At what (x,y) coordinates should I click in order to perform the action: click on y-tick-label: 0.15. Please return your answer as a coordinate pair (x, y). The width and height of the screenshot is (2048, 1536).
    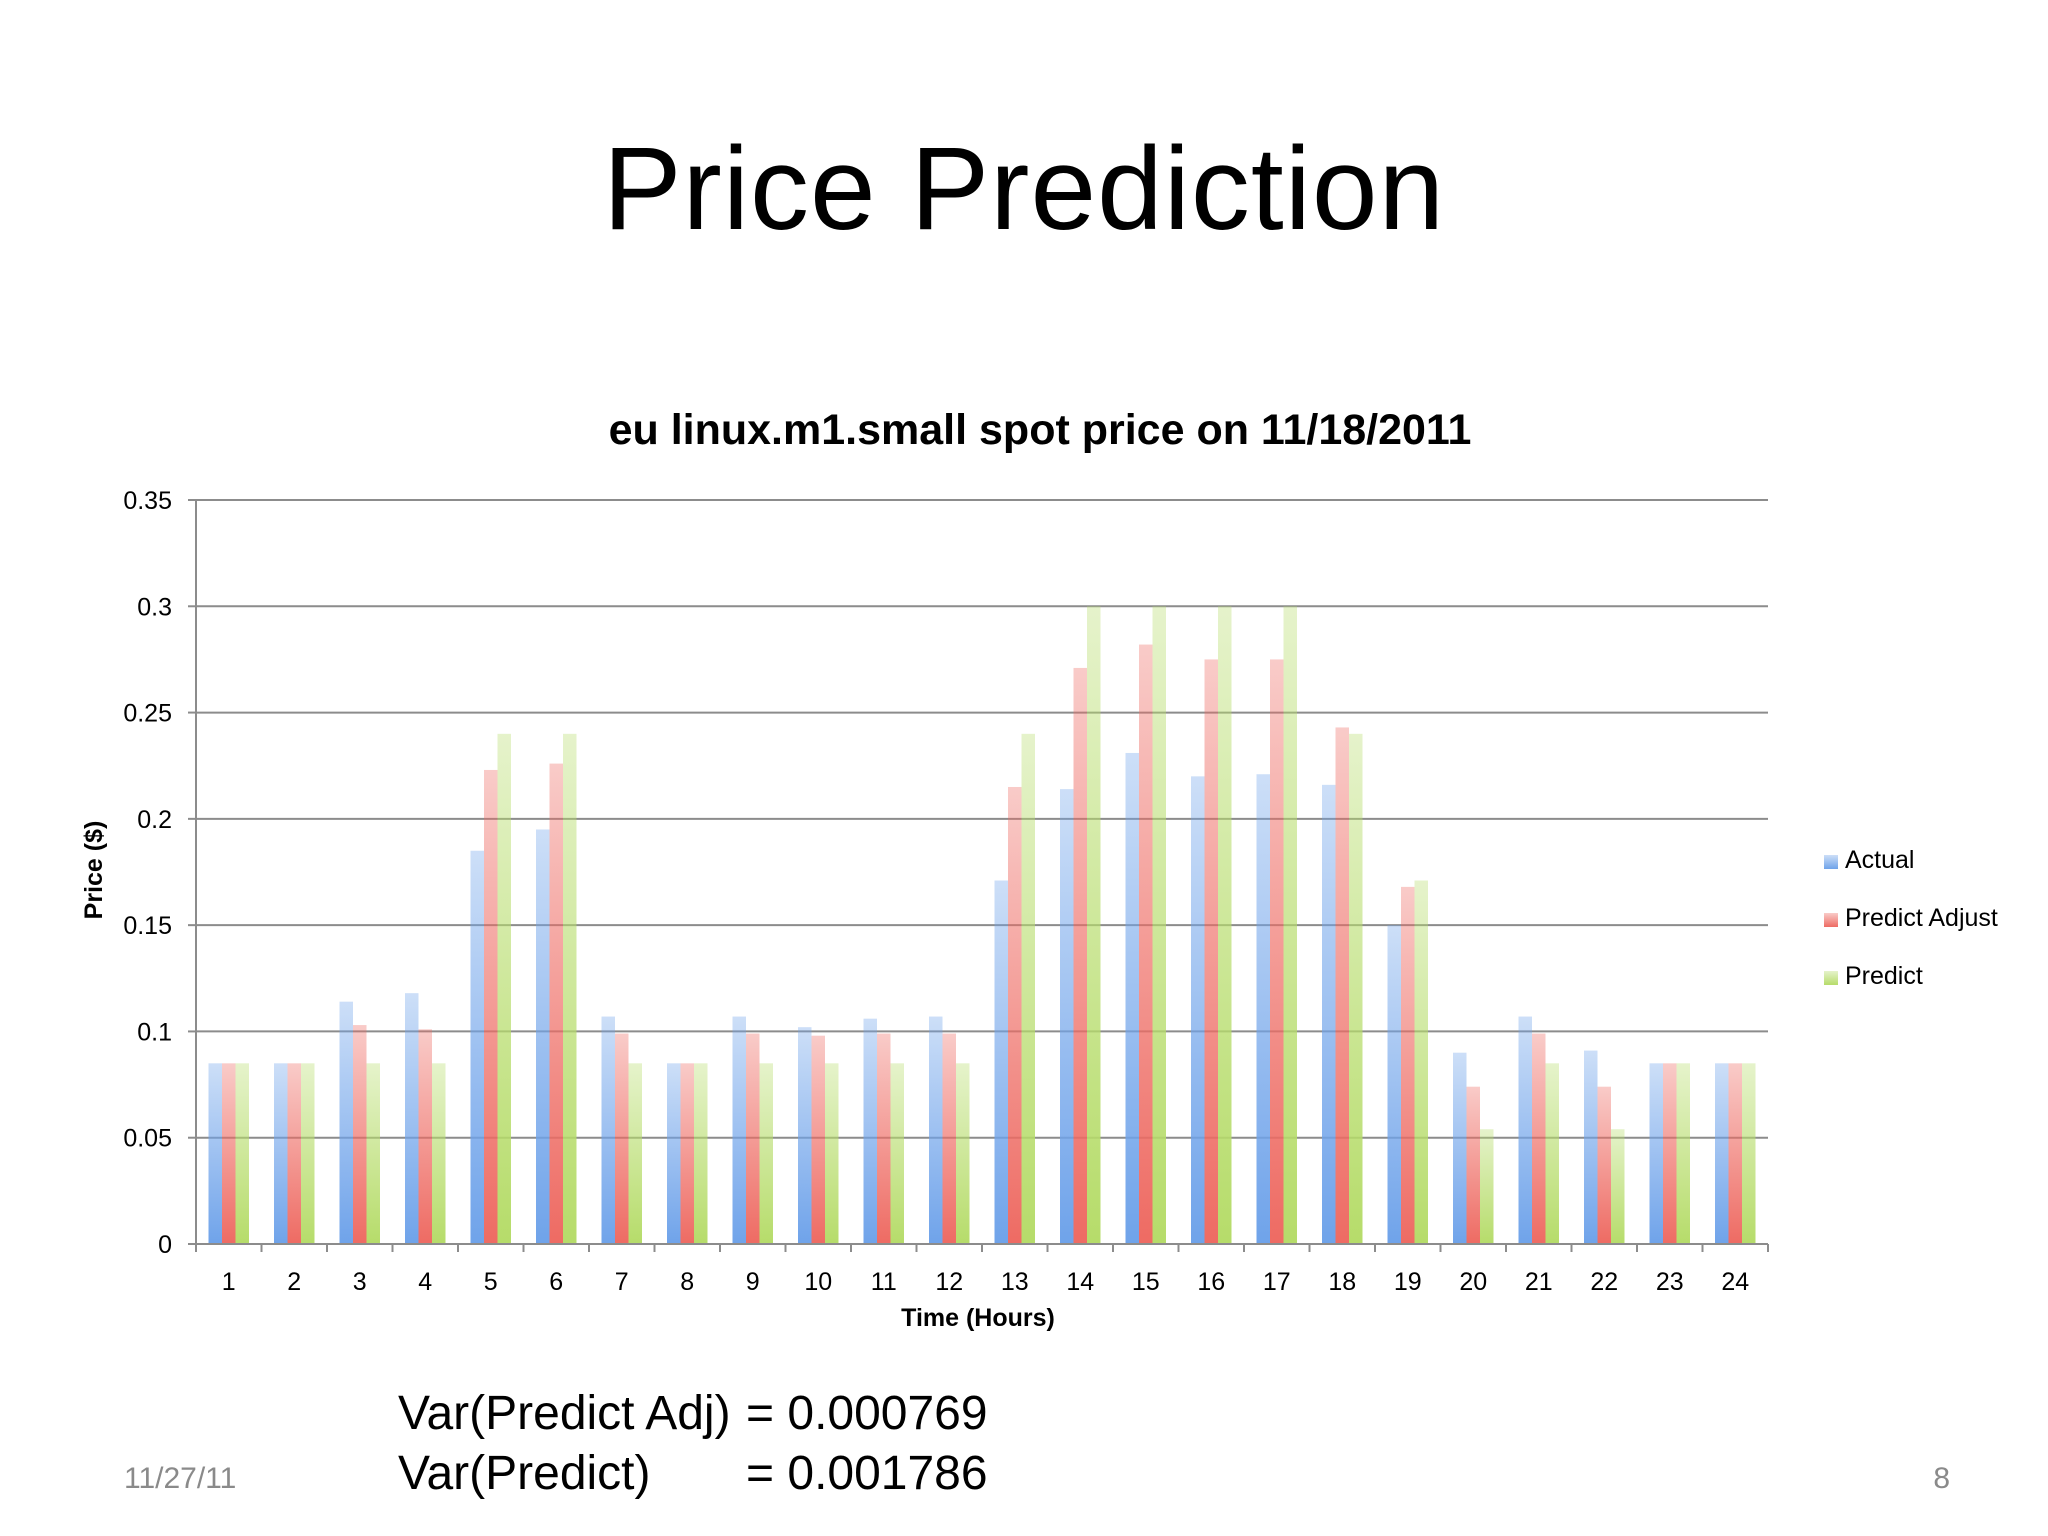
    Looking at the image, I should click on (147, 926).